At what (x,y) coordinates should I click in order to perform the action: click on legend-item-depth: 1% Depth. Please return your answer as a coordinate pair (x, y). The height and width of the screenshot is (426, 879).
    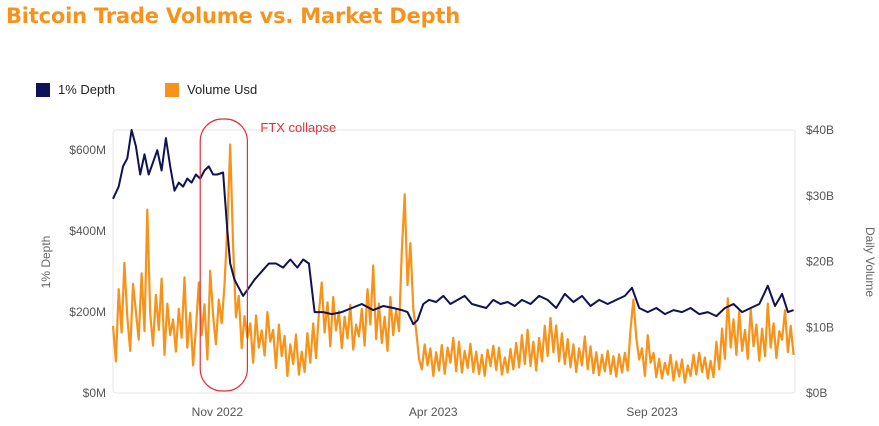
    Looking at the image, I should click on (75, 89).